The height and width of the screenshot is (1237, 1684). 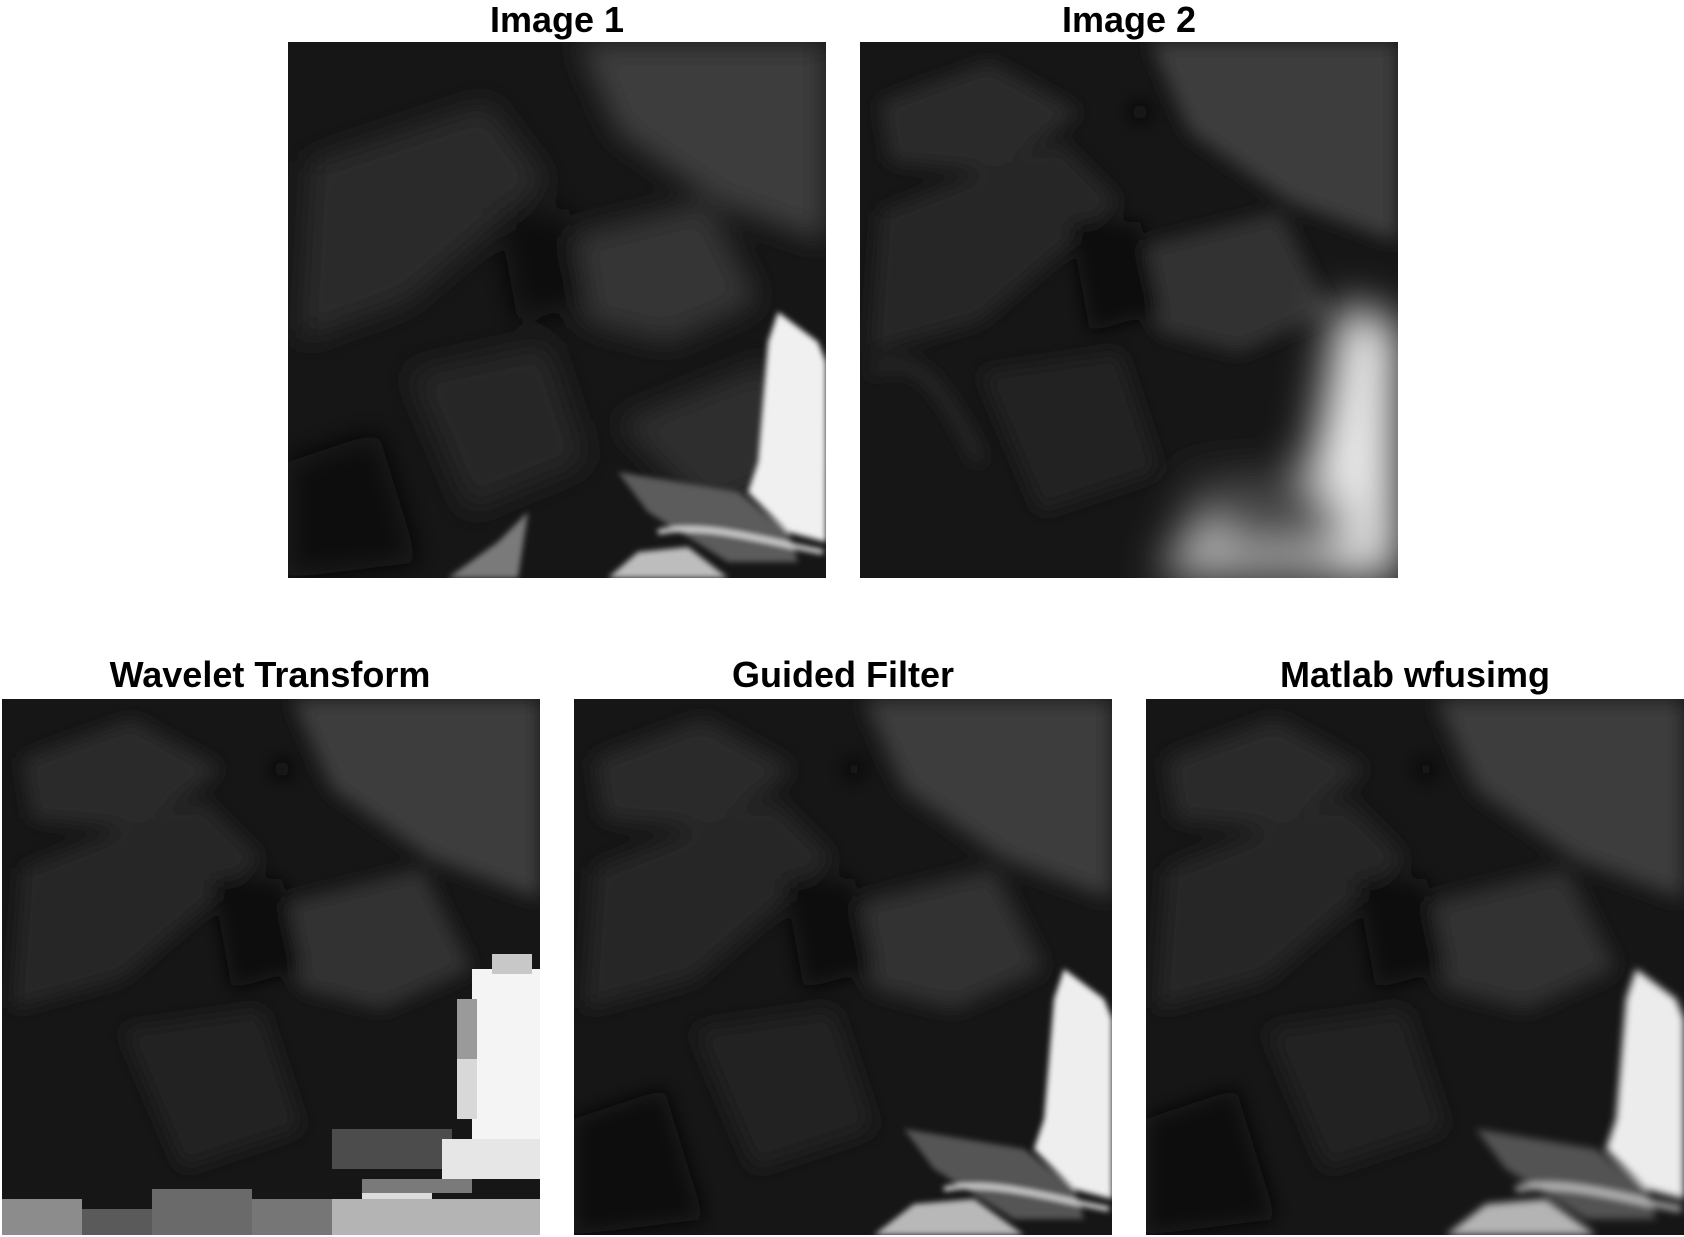 What do you see at coordinates (1129, 20) in the screenshot?
I see `panel-title: Image 2` at bounding box center [1129, 20].